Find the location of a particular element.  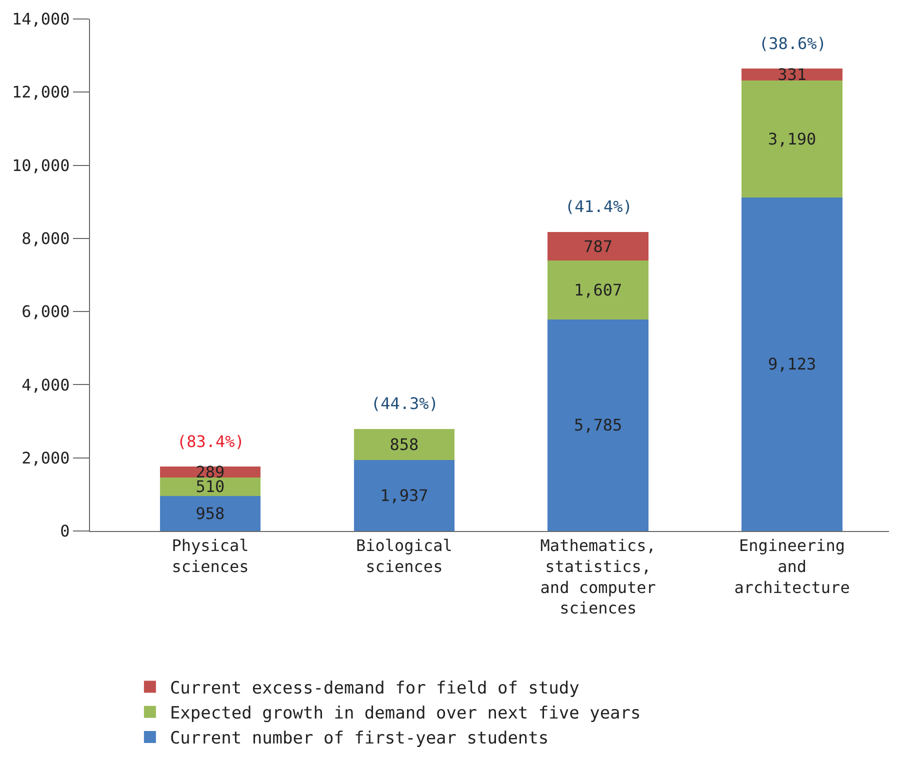

data-label: 858 is located at coordinates (404, 444).